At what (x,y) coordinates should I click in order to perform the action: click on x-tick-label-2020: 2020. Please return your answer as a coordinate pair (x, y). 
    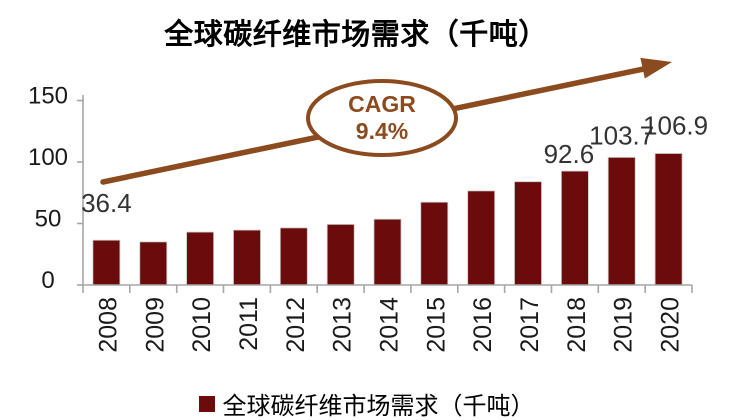
    Looking at the image, I should click on (671, 325).